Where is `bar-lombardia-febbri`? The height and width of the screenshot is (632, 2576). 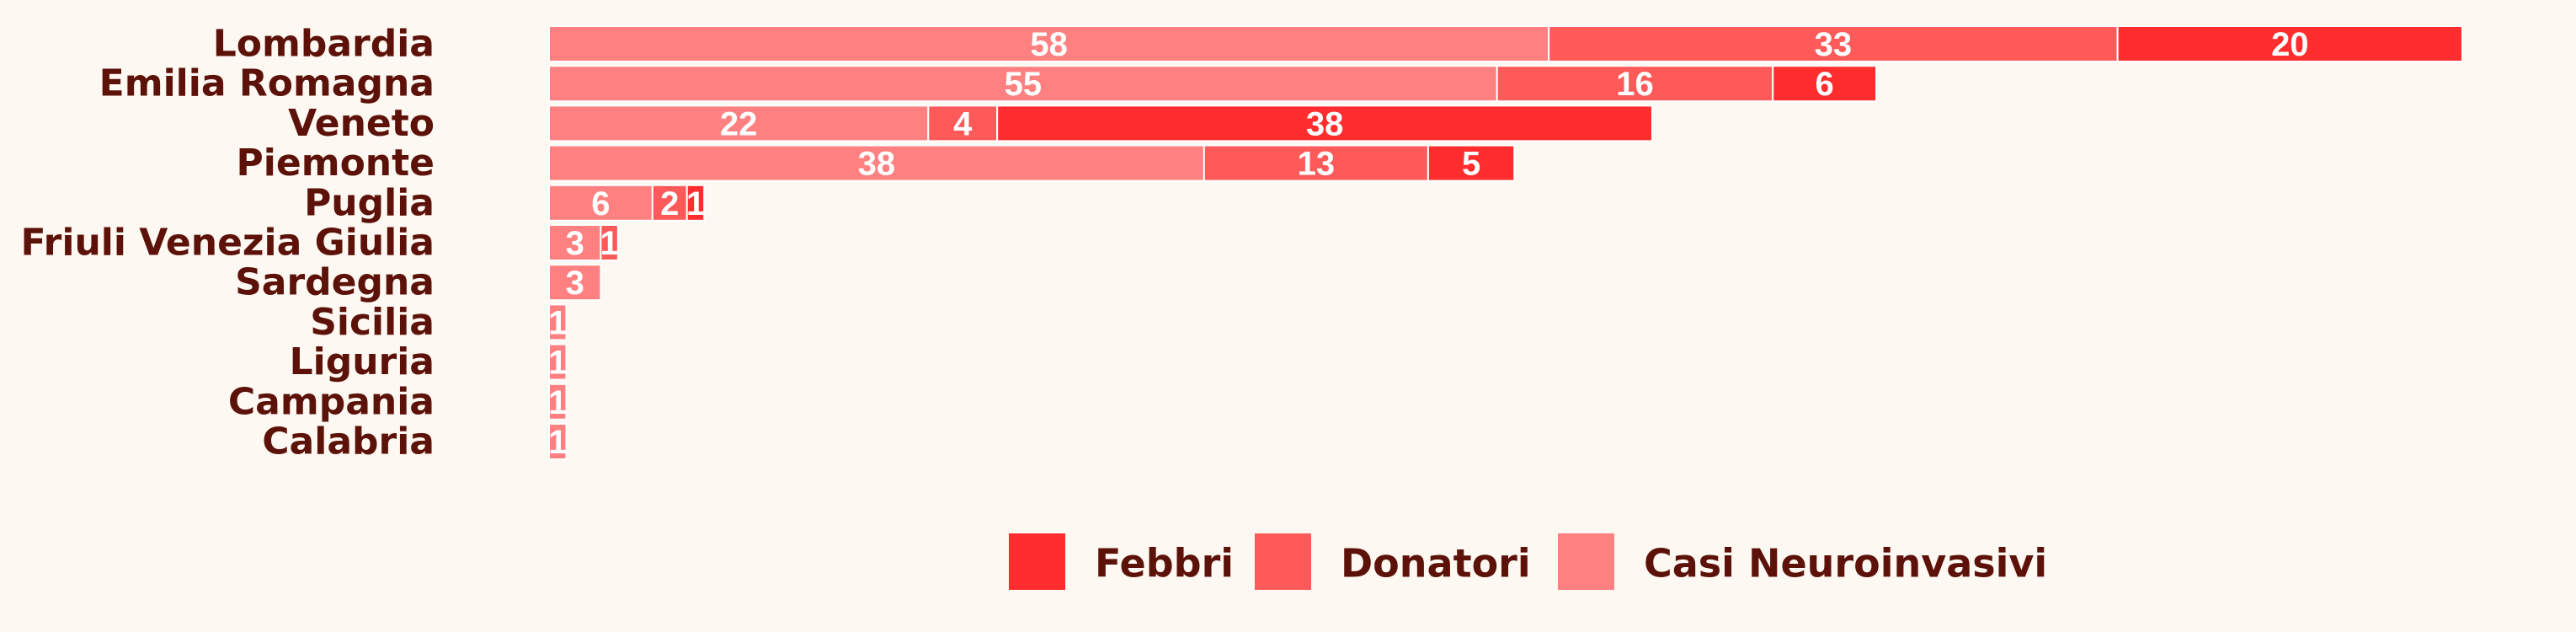 bar-lombardia-febbri is located at coordinates (2289, 44).